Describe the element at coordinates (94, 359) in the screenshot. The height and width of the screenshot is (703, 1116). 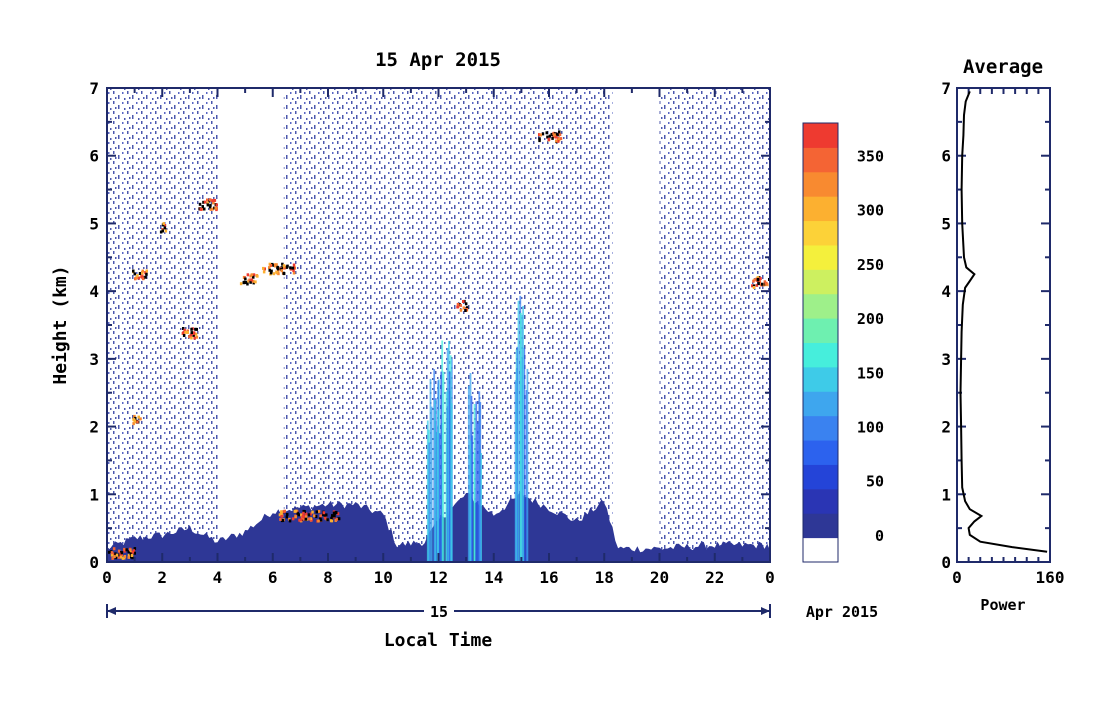
I see `y-tick-label: 3` at that location.